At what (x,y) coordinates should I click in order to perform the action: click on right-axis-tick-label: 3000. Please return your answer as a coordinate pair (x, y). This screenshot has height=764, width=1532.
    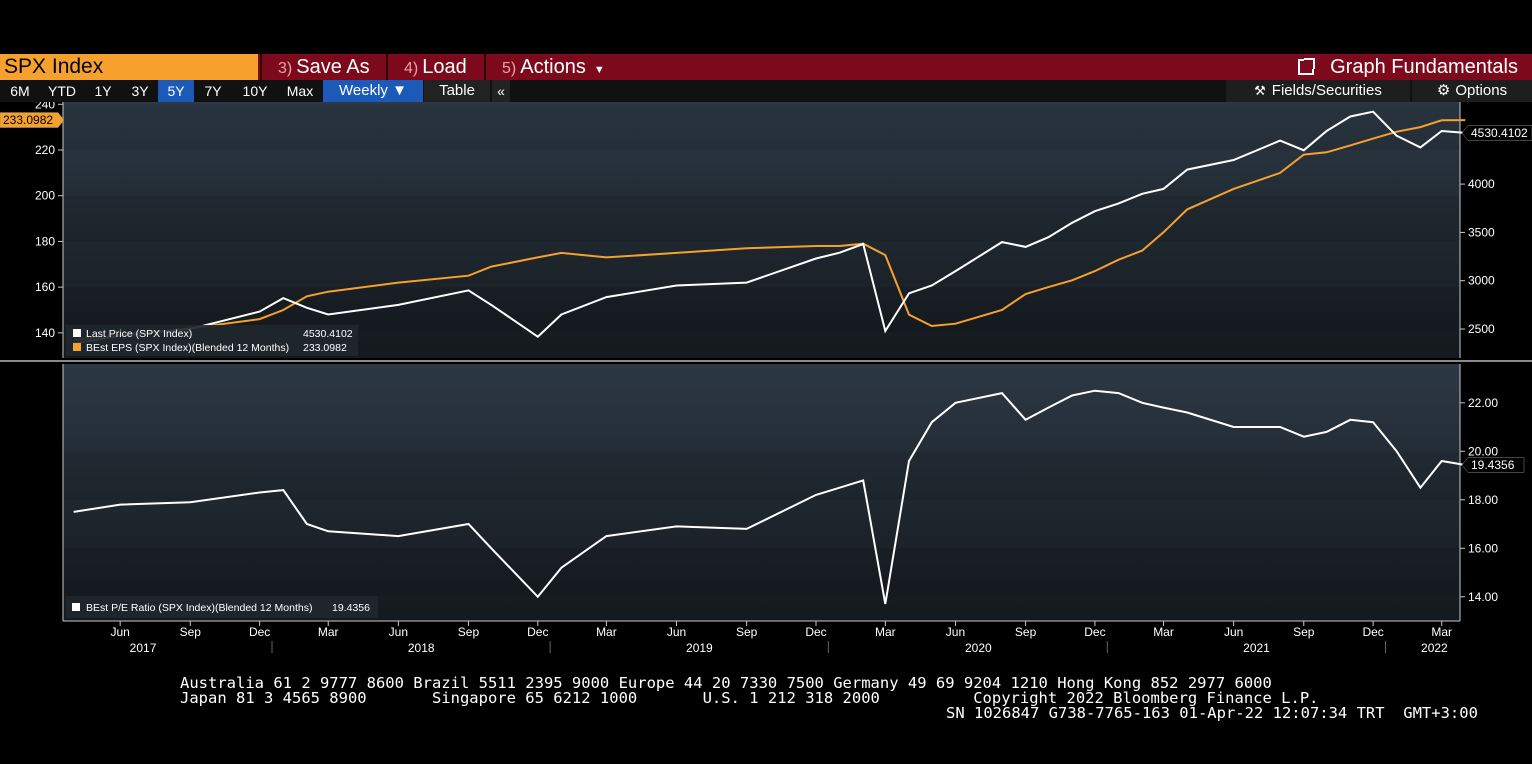
    Looking at the image, I should click on (1481, 281).